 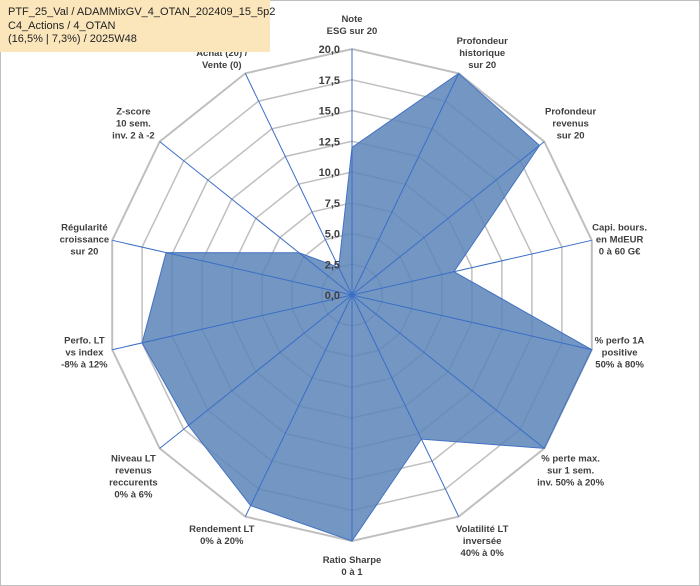 What do you see at coordinates (332, 235) in the screenshot?
I see `tick-label: 5,0` at bounding box center [332, 235].